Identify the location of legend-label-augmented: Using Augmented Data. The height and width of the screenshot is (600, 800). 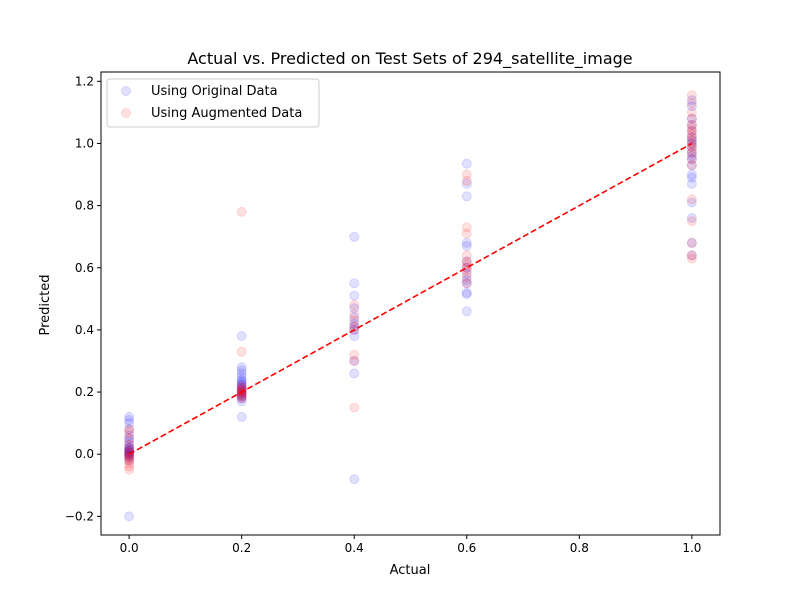
(226, 113).